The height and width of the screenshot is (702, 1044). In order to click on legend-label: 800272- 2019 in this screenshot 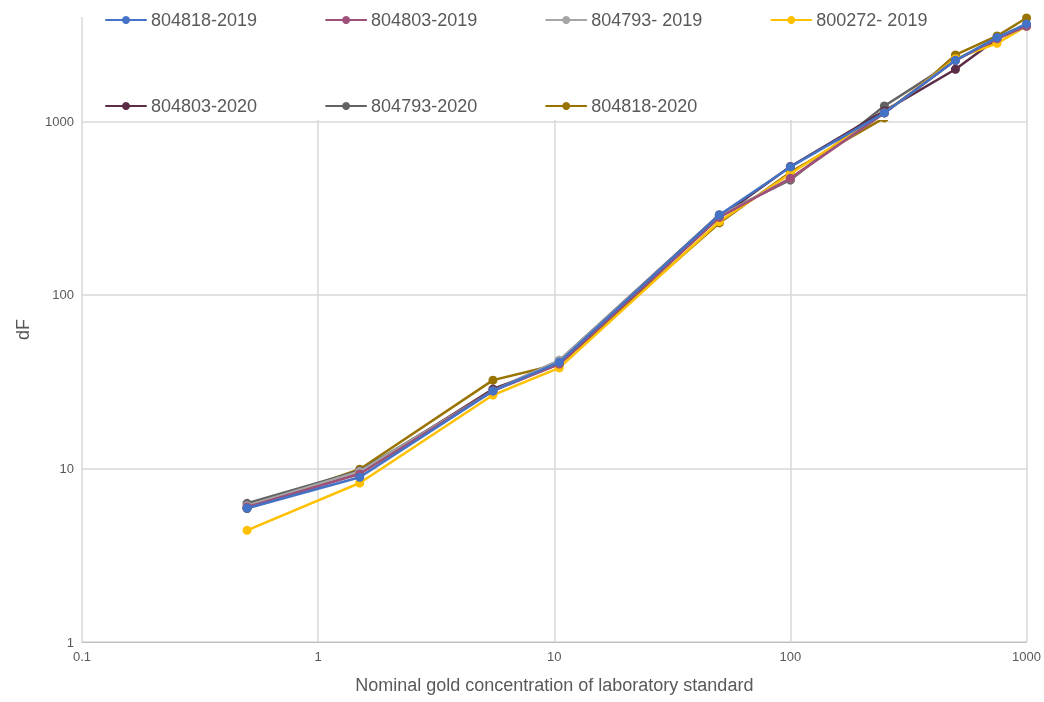, I will do `click(872, 20)`.